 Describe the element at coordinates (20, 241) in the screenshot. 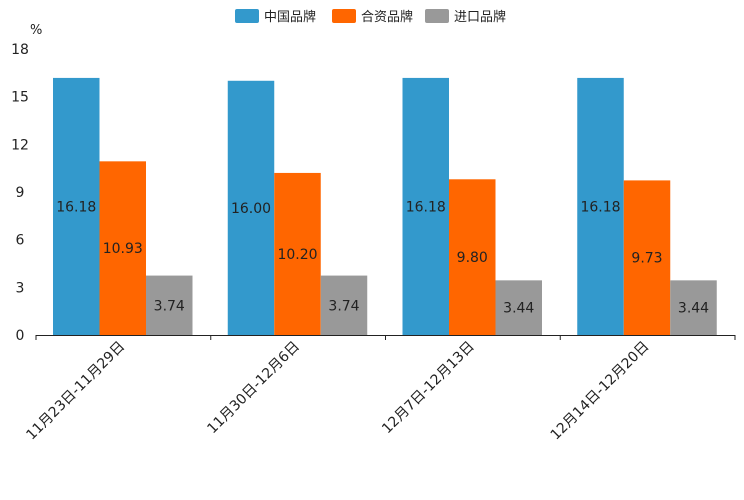

I see `y-tick-label: 6` at that location.